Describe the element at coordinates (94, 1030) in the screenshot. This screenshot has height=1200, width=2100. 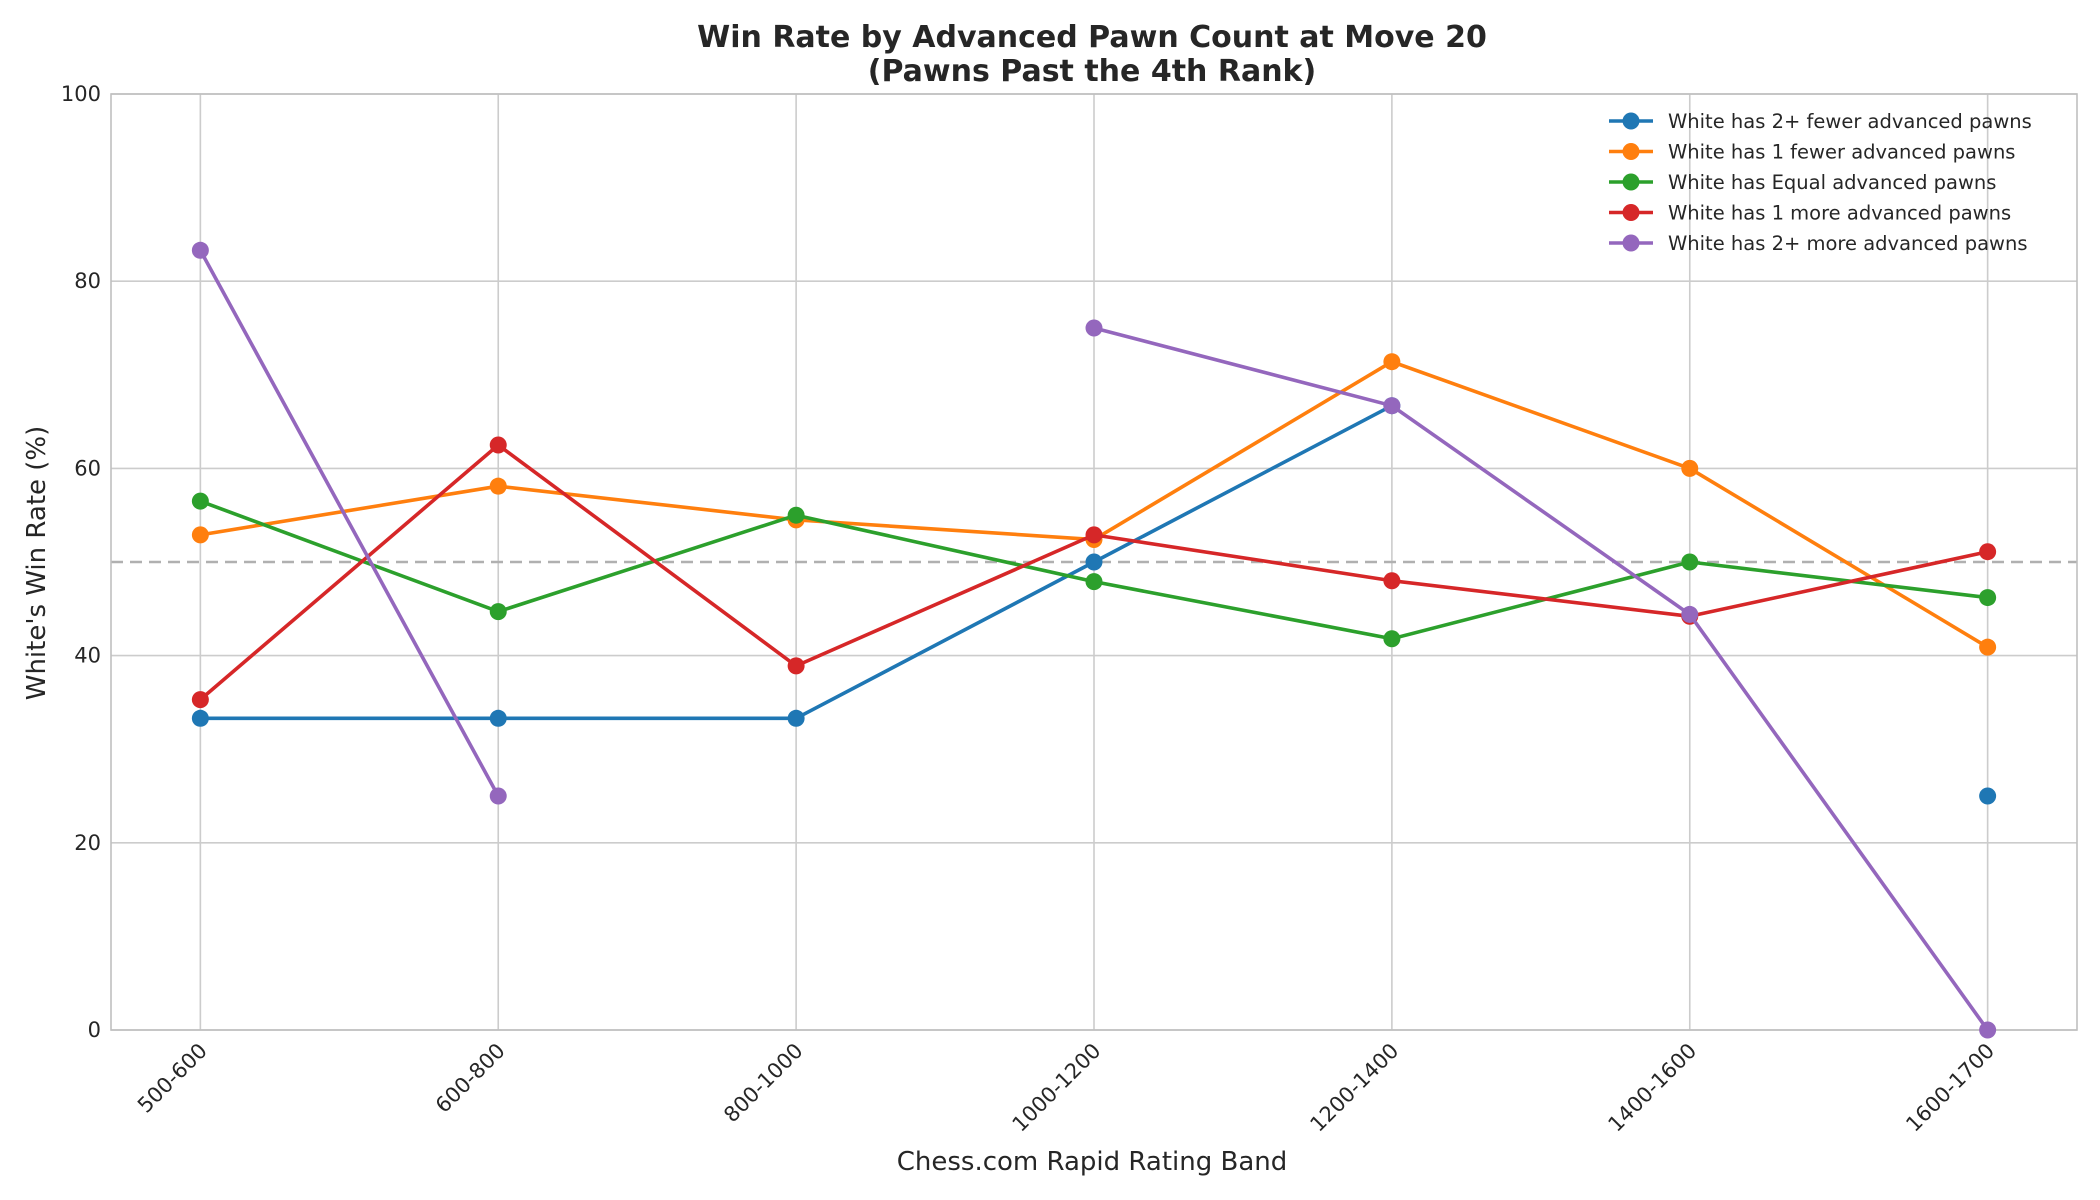
I see `y-tick-label: 0` at that location.